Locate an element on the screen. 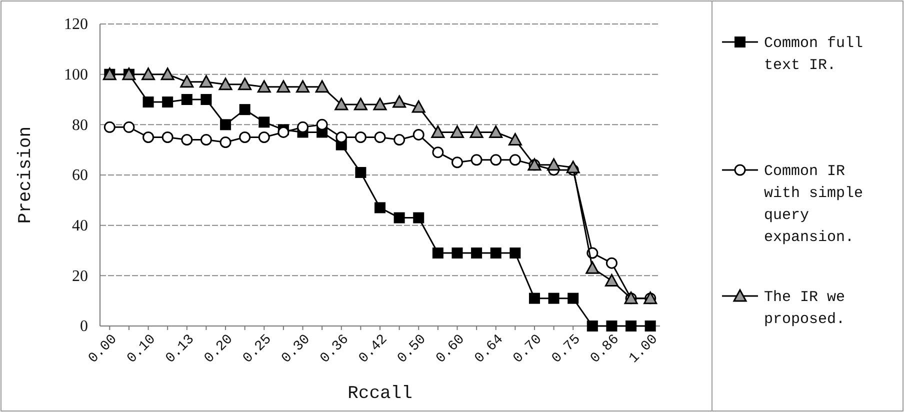  legend-label: Common IR with simple query expansion. is located at coordinates (814, 204).